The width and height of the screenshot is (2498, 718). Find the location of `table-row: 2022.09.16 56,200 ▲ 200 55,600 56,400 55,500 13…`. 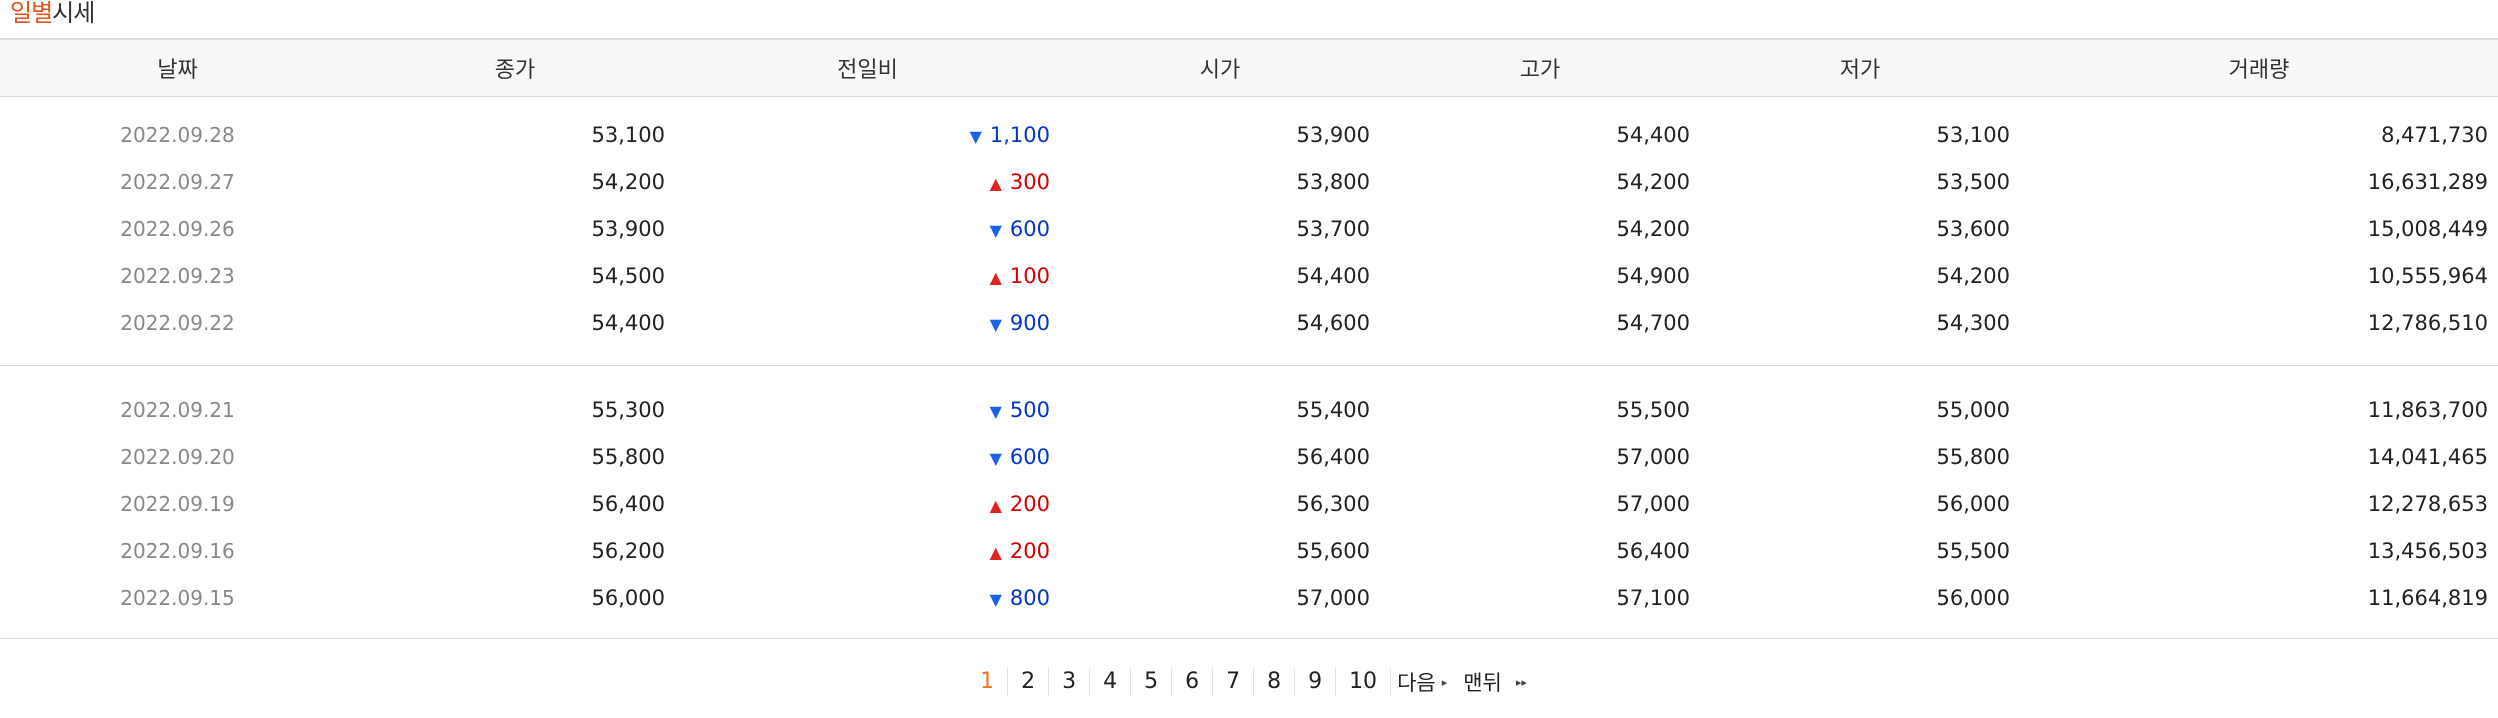

table-row: 2022.09.16 56,200 ▲ 200 55,600 56,400 55,500 13… is located at coordinates (1249, 550).